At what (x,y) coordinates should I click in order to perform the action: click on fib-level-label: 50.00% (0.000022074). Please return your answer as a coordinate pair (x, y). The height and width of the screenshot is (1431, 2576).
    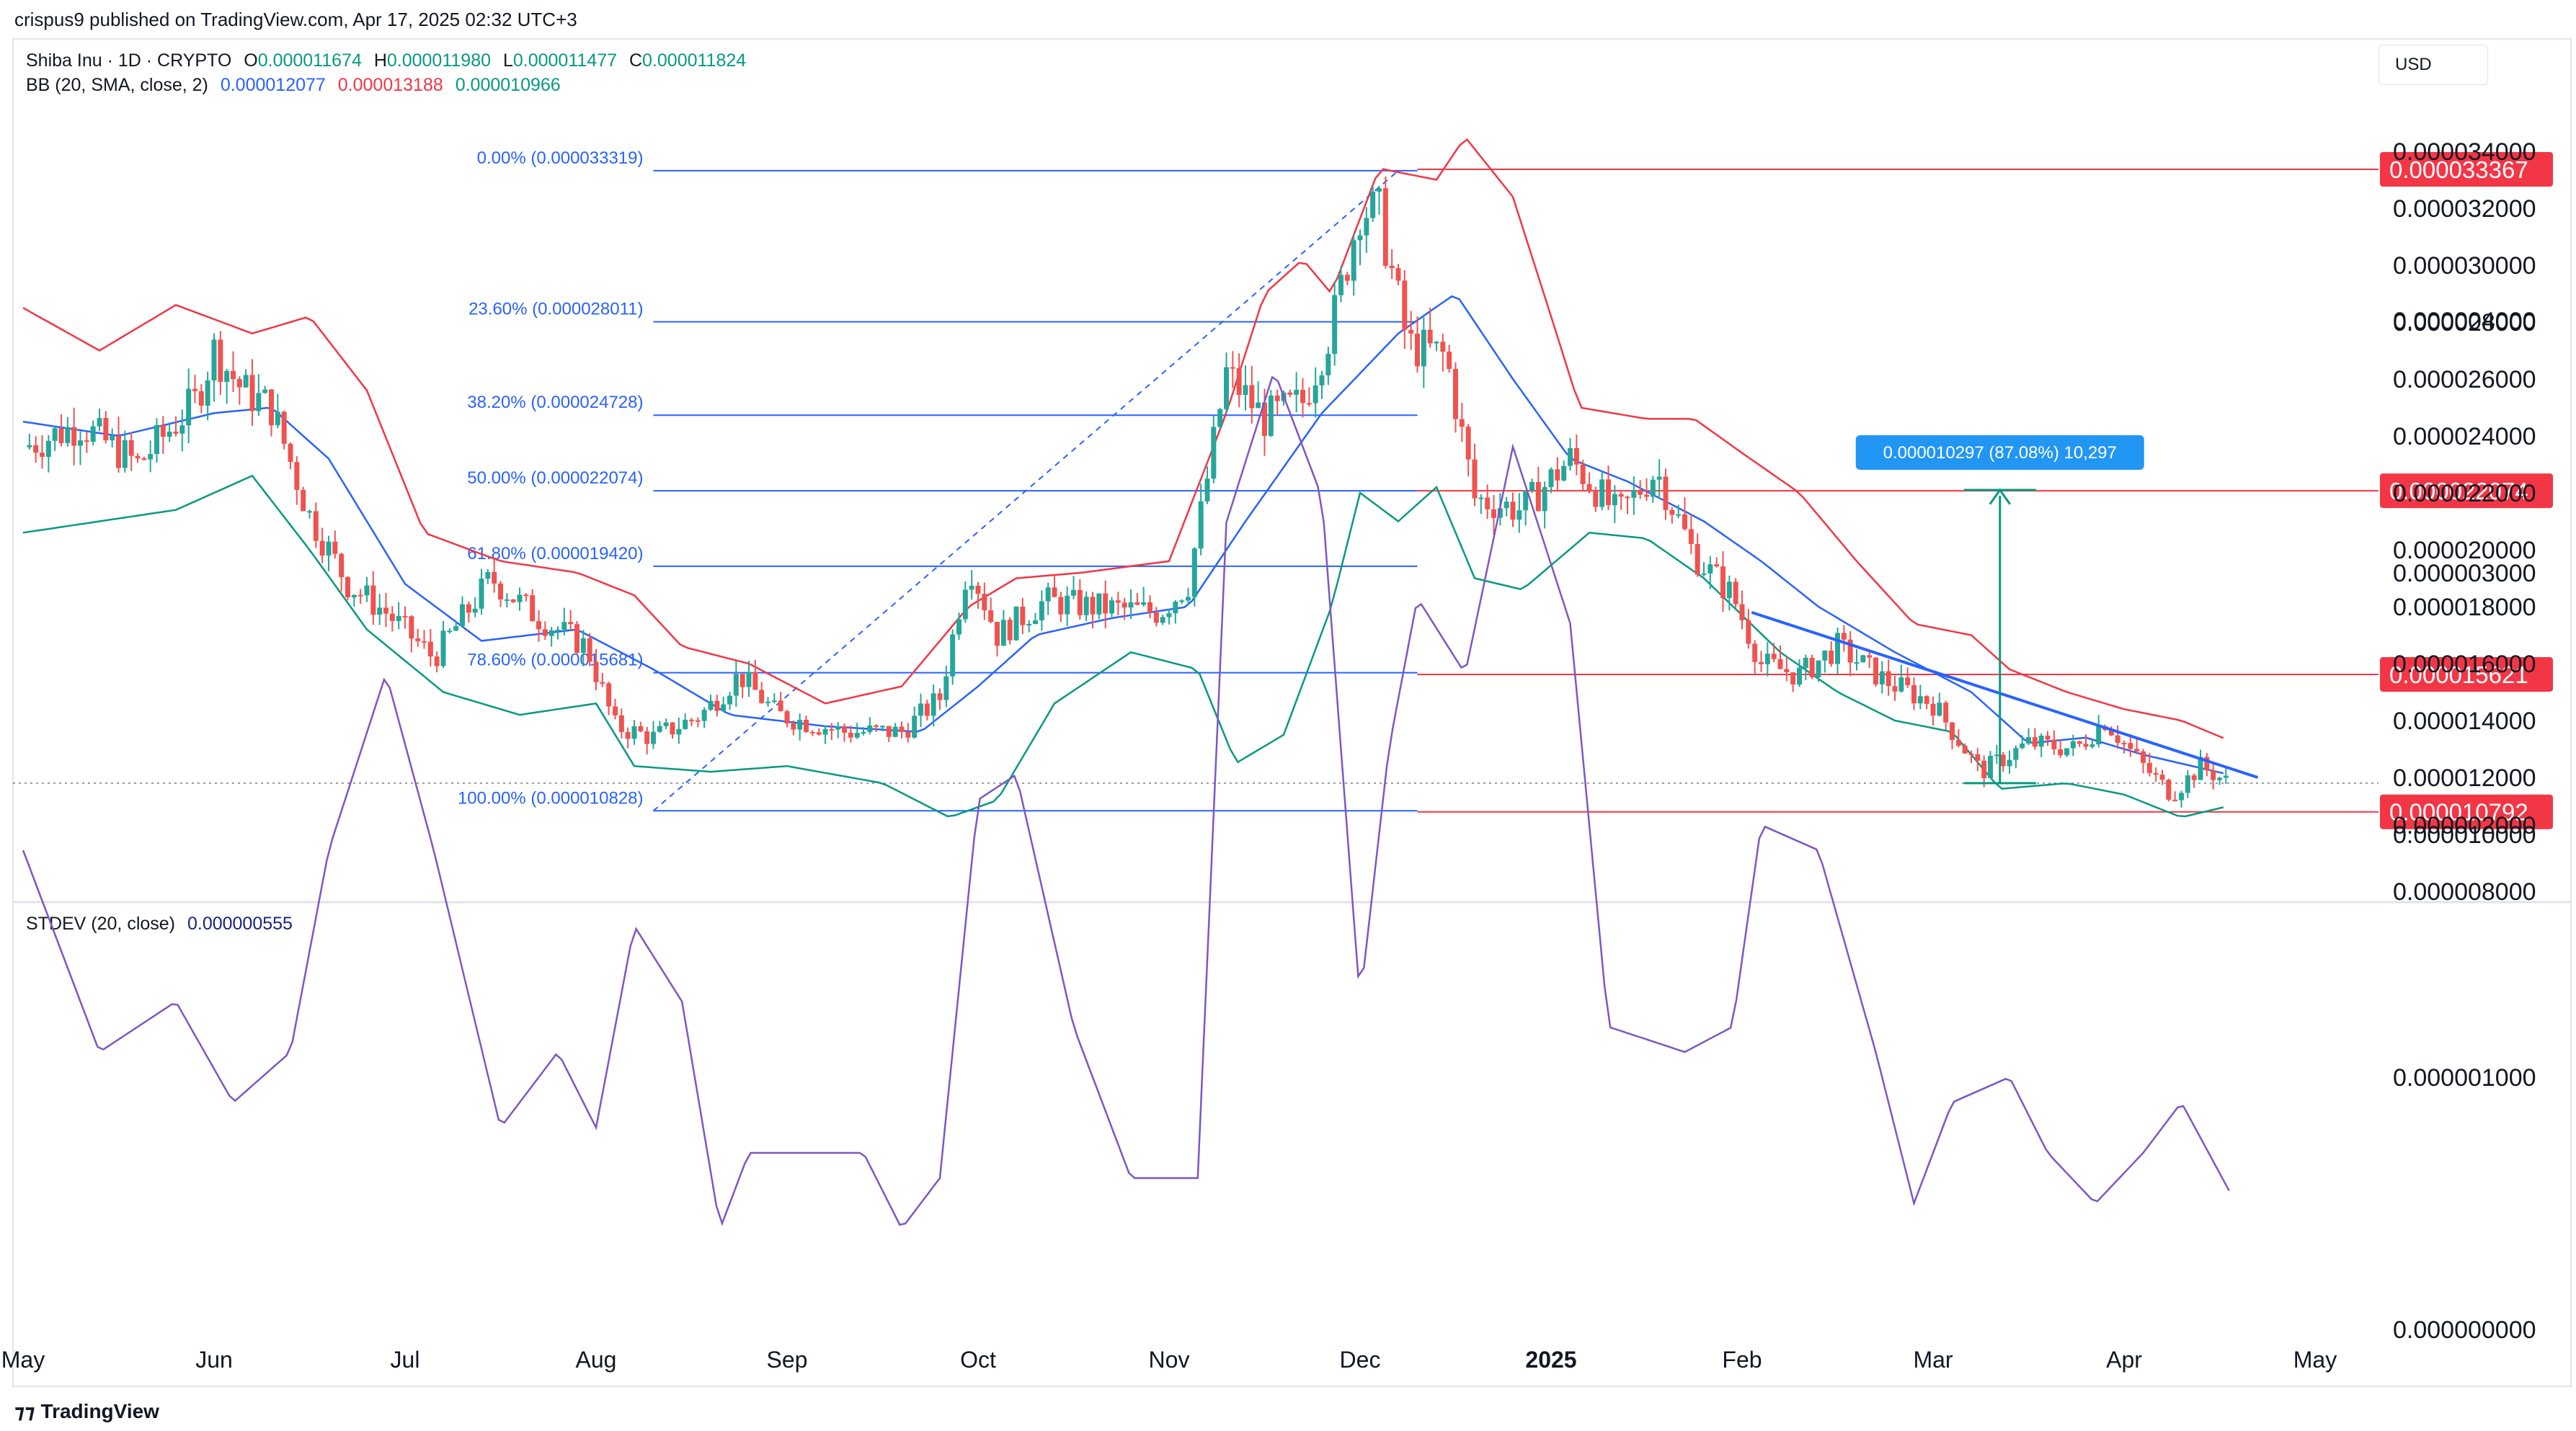
    Looking at the image, I should click on (555, 478).